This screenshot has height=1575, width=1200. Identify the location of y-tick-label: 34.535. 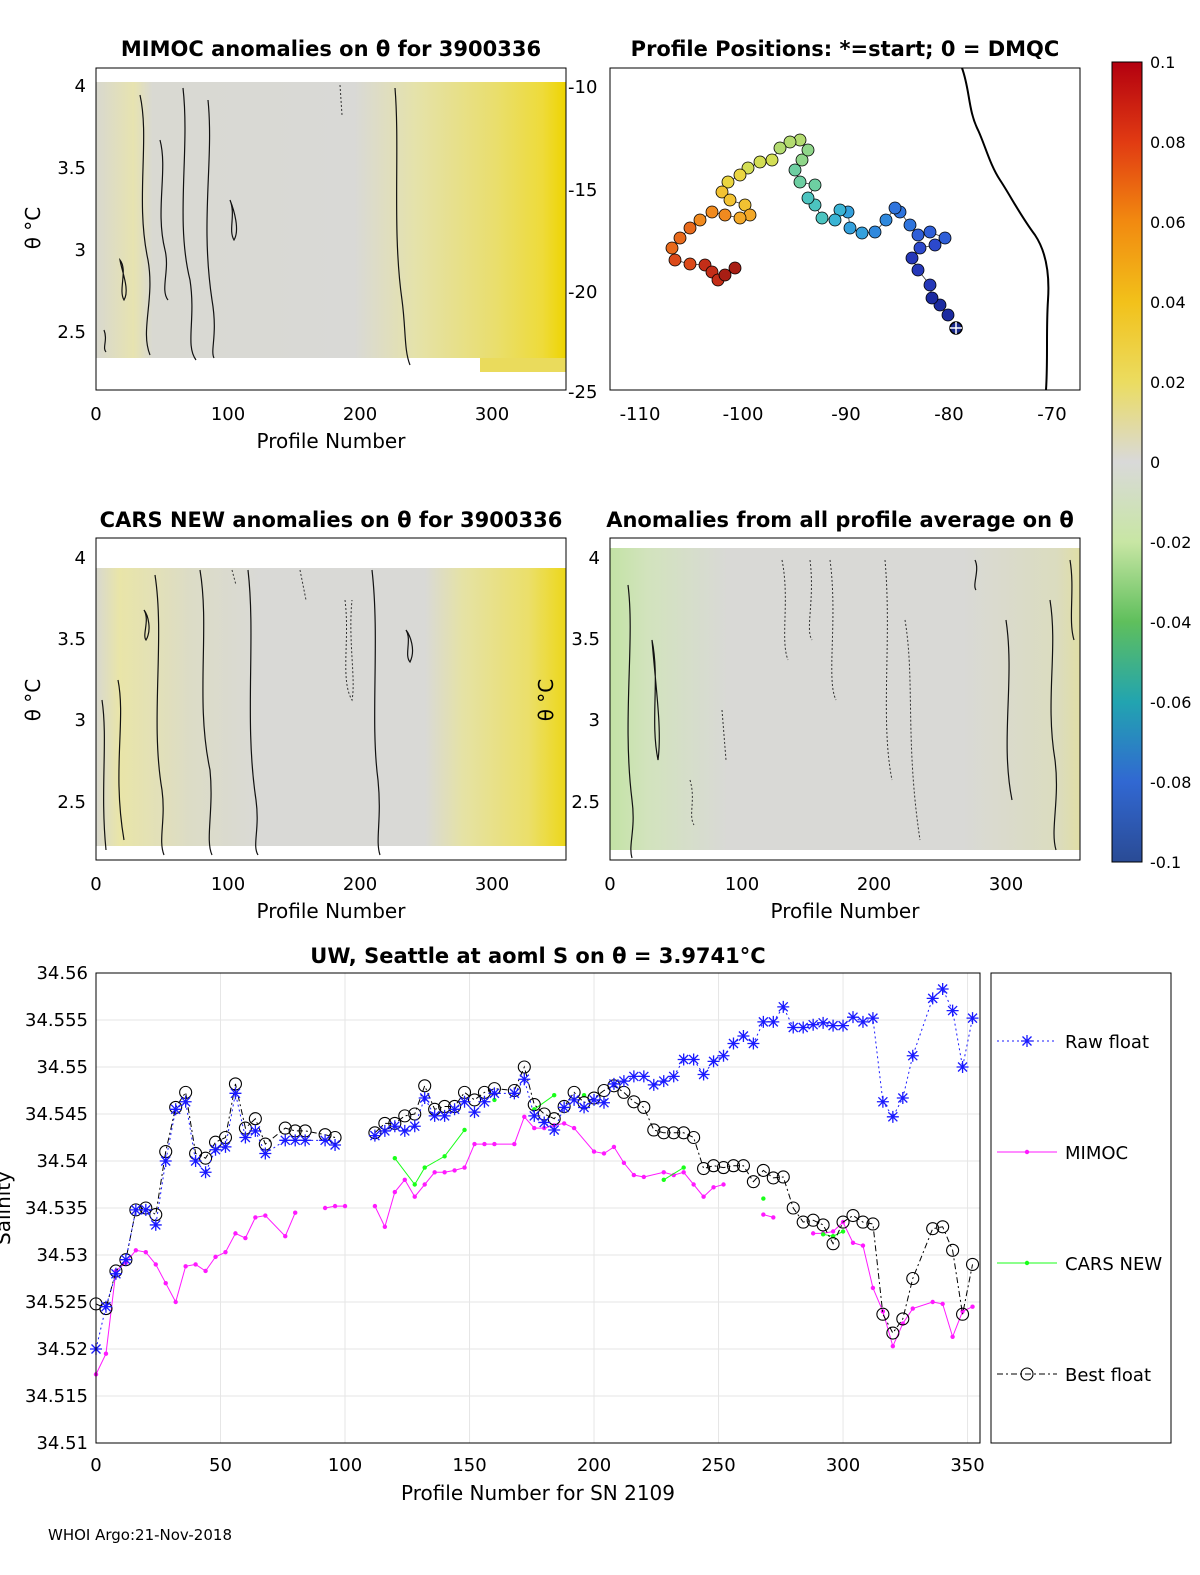
(56, 1208).